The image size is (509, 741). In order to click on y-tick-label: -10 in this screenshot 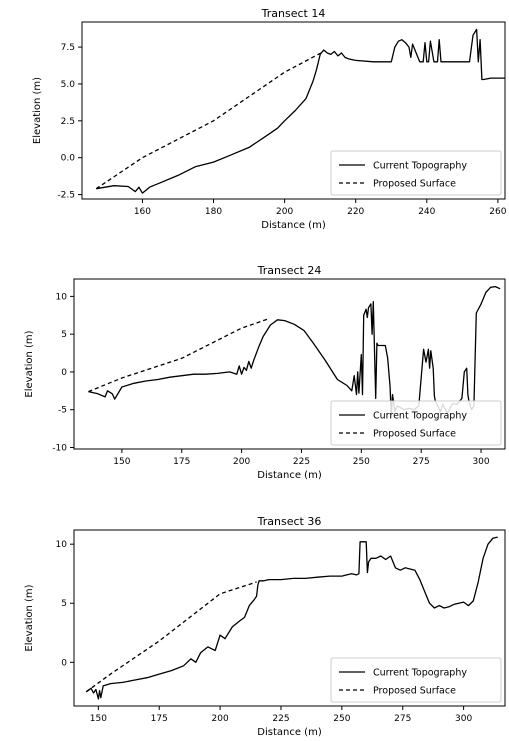, I will do `click(59, 448)`.